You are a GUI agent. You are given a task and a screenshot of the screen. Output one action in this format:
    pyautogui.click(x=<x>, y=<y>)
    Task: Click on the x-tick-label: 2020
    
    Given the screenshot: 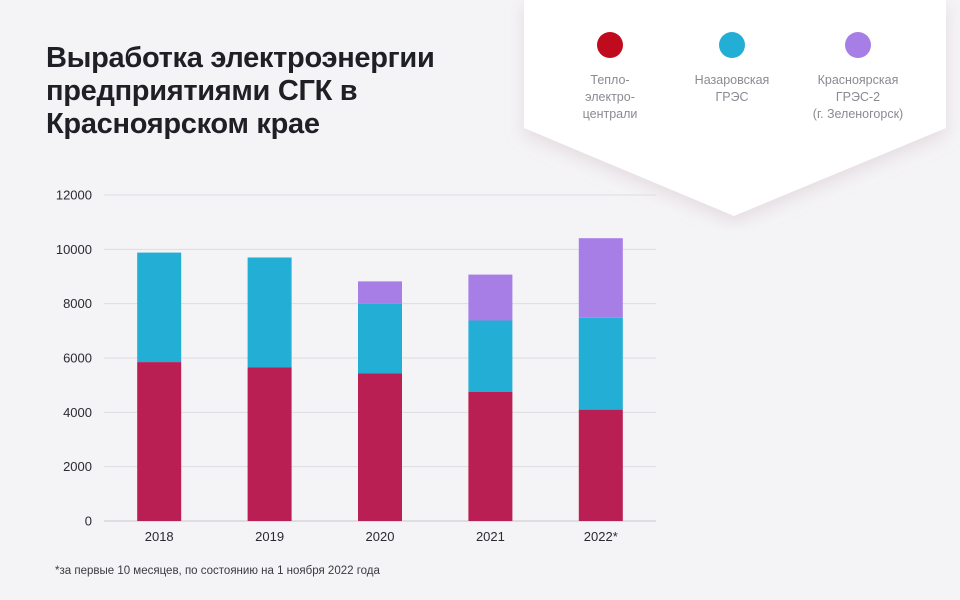 What is the action you would take?
    pyautogui.click(x=380, y=536)
    